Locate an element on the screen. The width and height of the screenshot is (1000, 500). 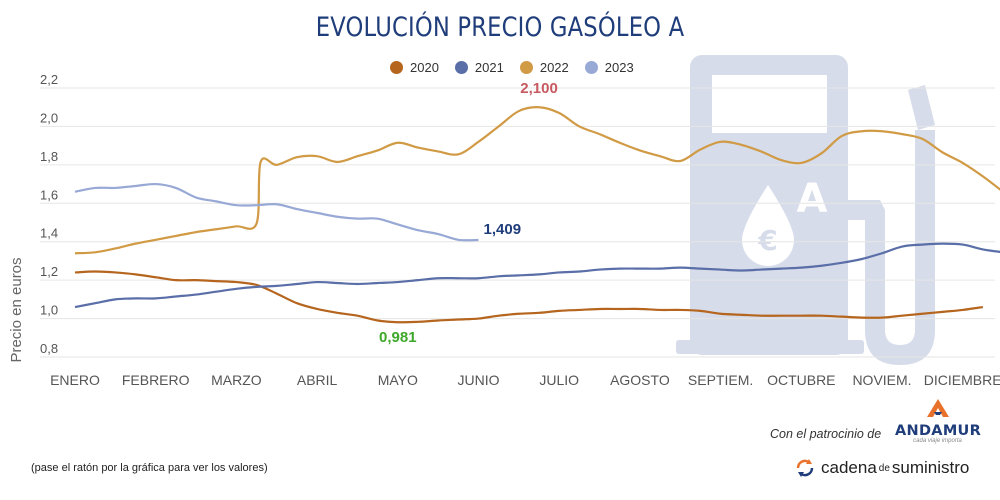
legend-item-2022: 2022 is located at coordinates (544, 67).